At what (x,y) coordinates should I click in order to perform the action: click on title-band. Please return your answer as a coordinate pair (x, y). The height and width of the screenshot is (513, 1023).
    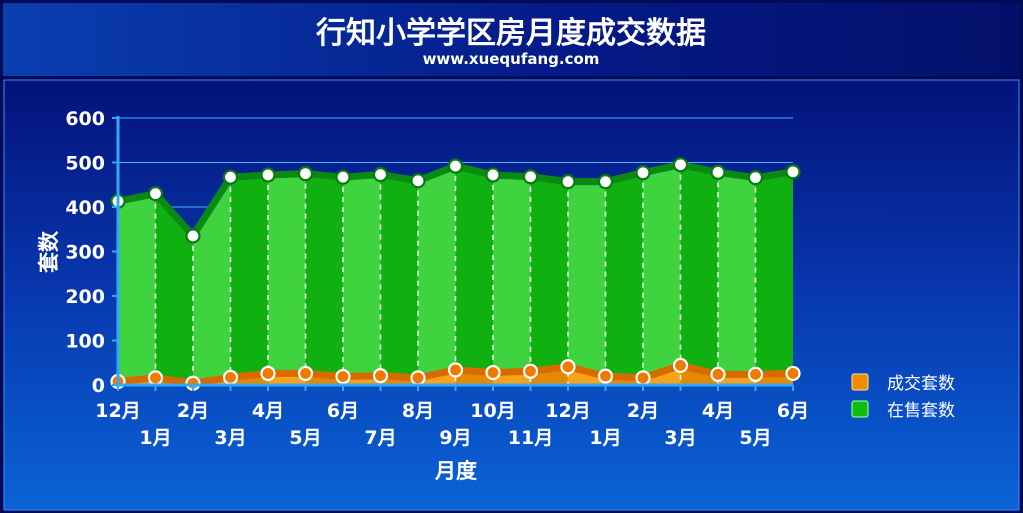
    Looking at the image, I should click on (511, 39).